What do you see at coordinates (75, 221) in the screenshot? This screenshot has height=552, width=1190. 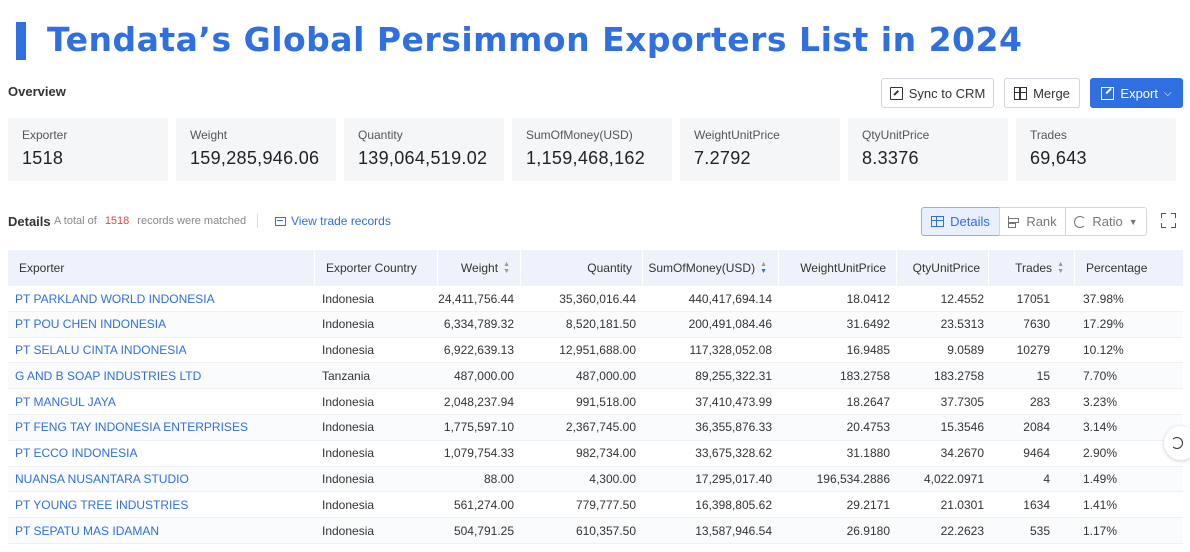 I see `matched-prefix: A total of` at bounding box center [75, 221].